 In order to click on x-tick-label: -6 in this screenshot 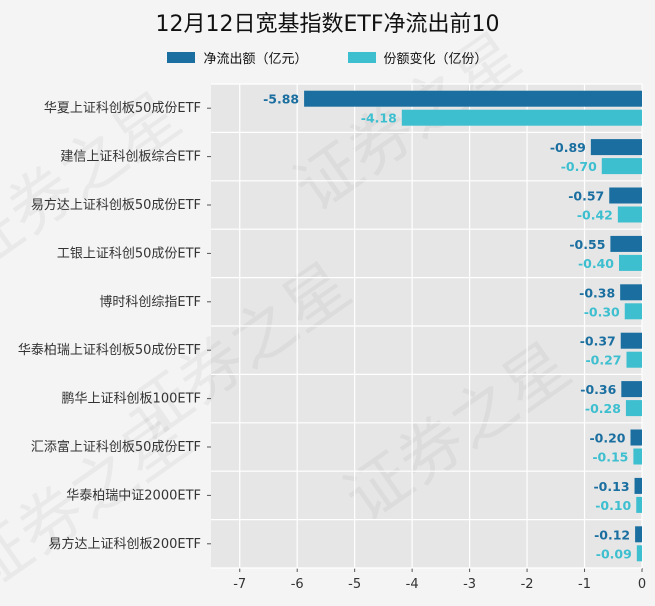, I will do `click(297, 584)`.